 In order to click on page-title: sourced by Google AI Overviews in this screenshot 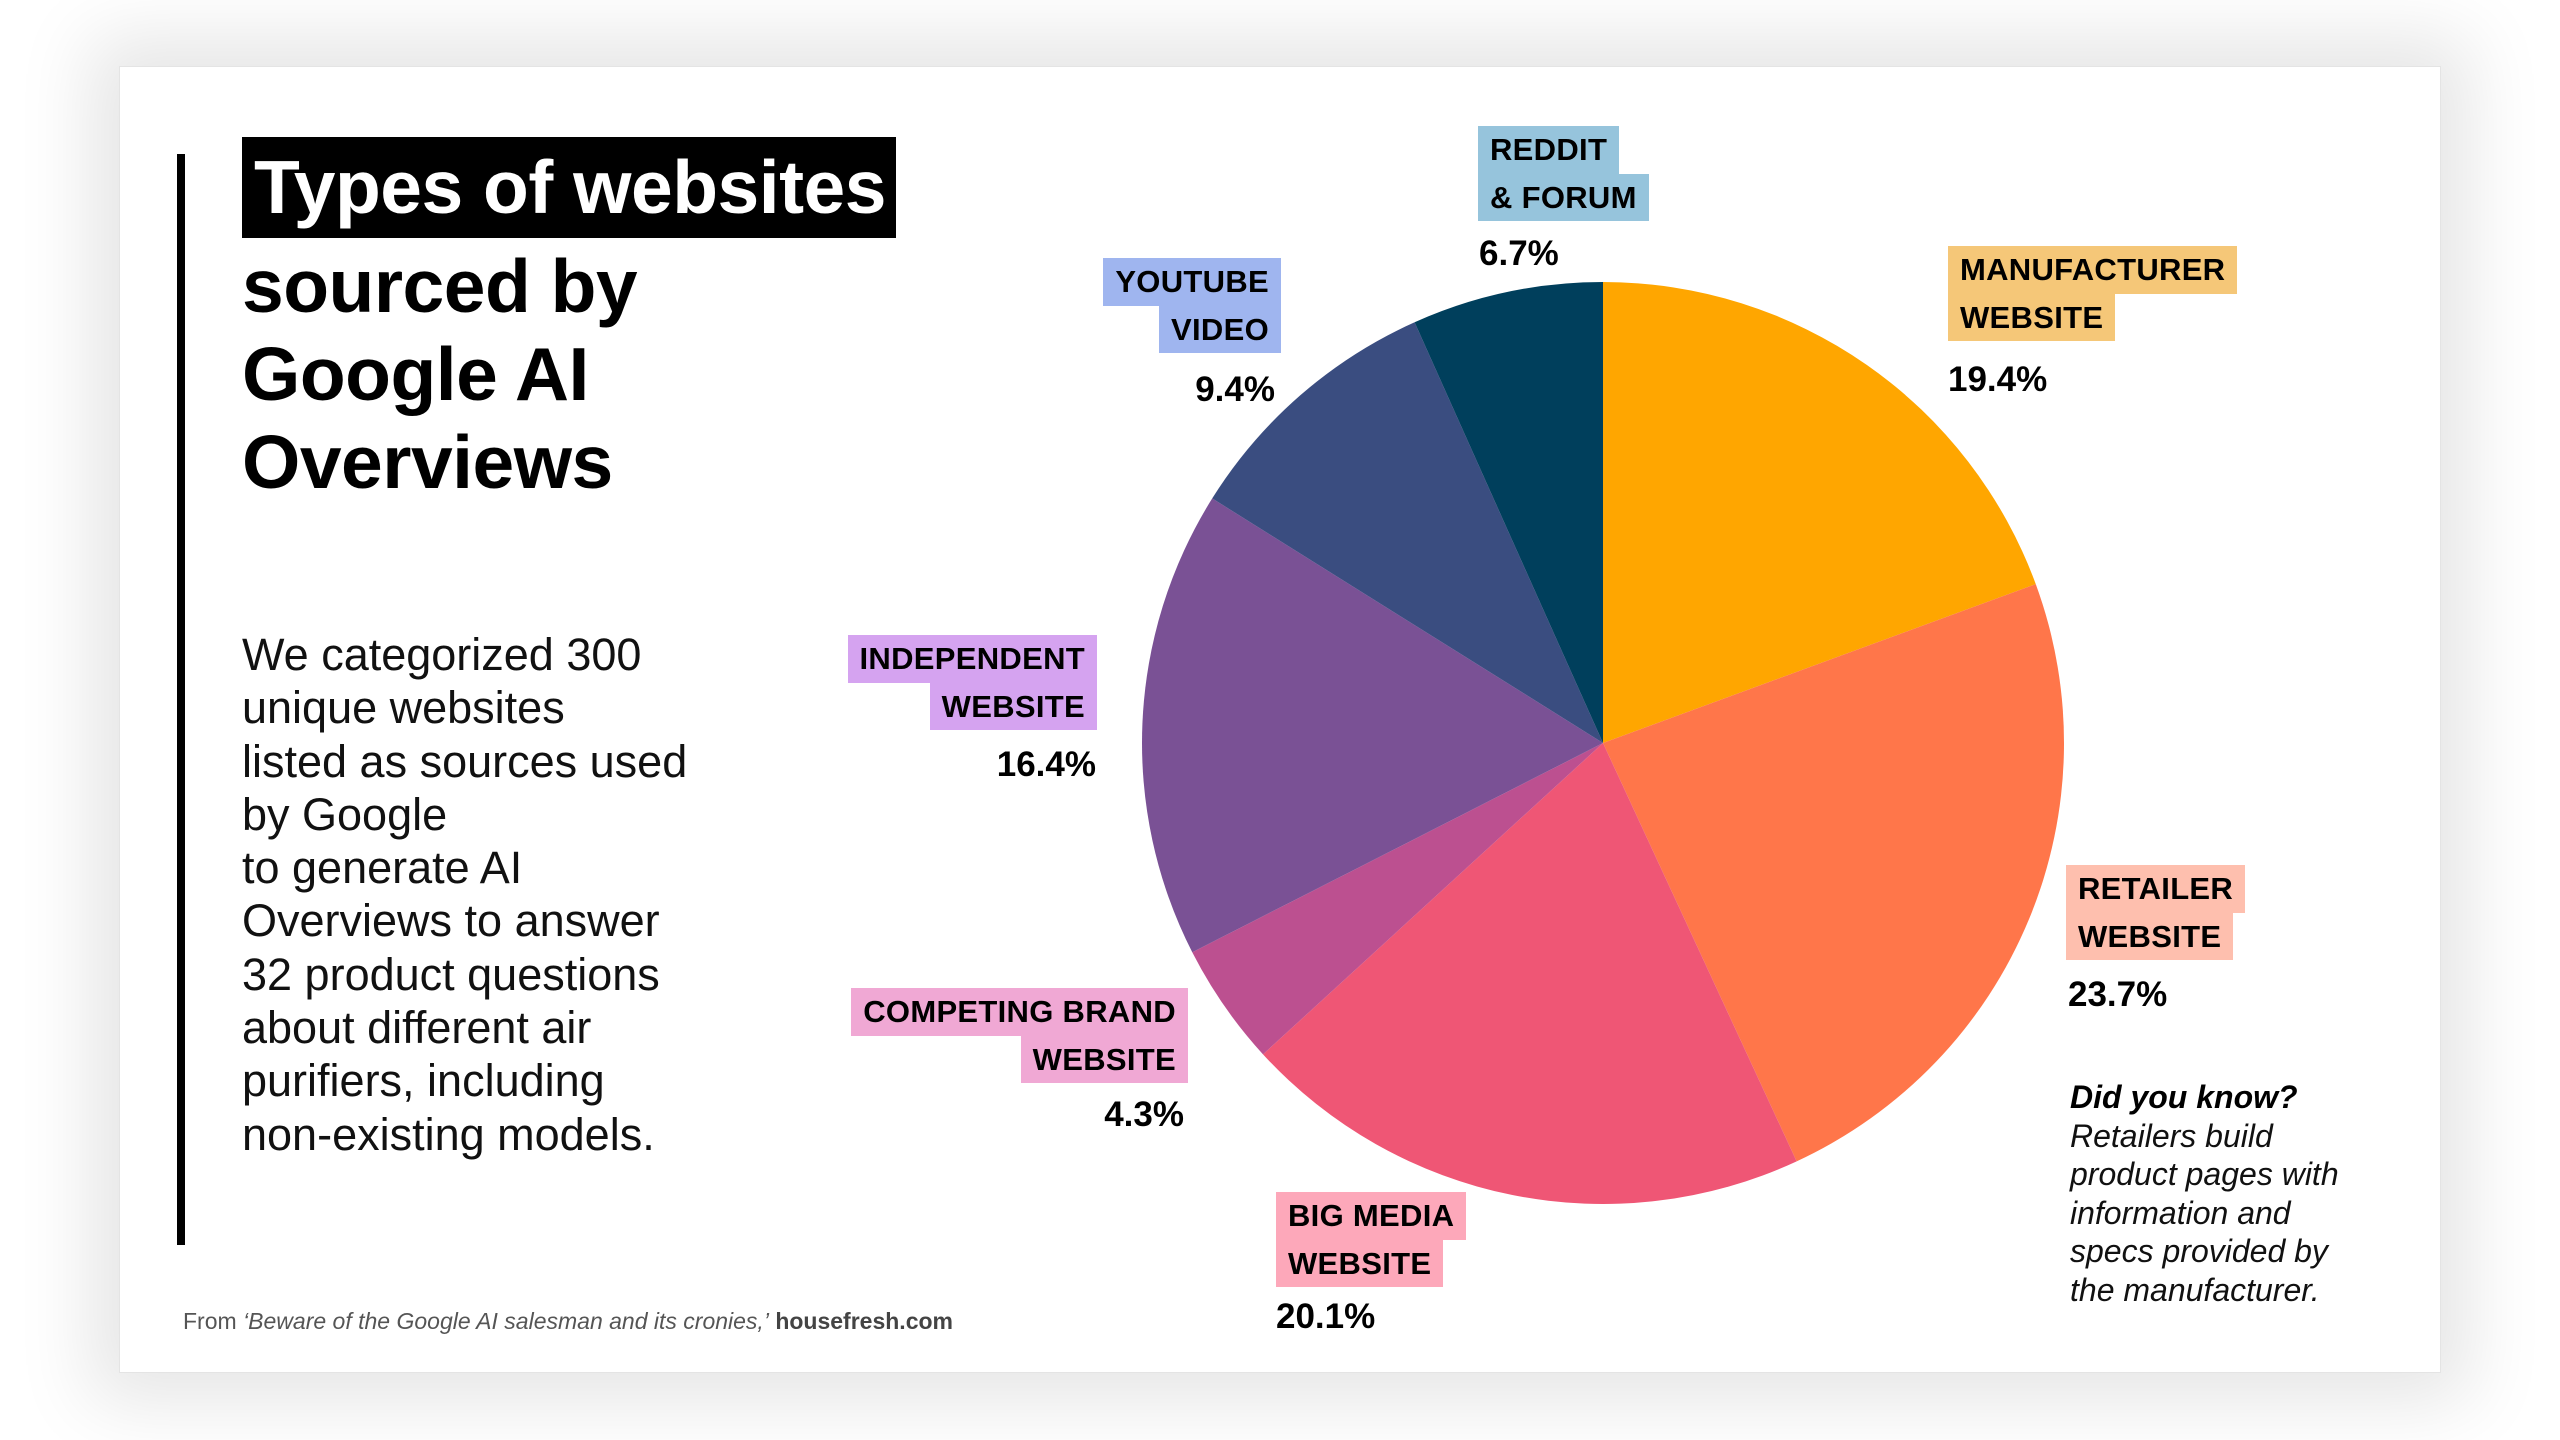, I will do `click(440, 374)`.